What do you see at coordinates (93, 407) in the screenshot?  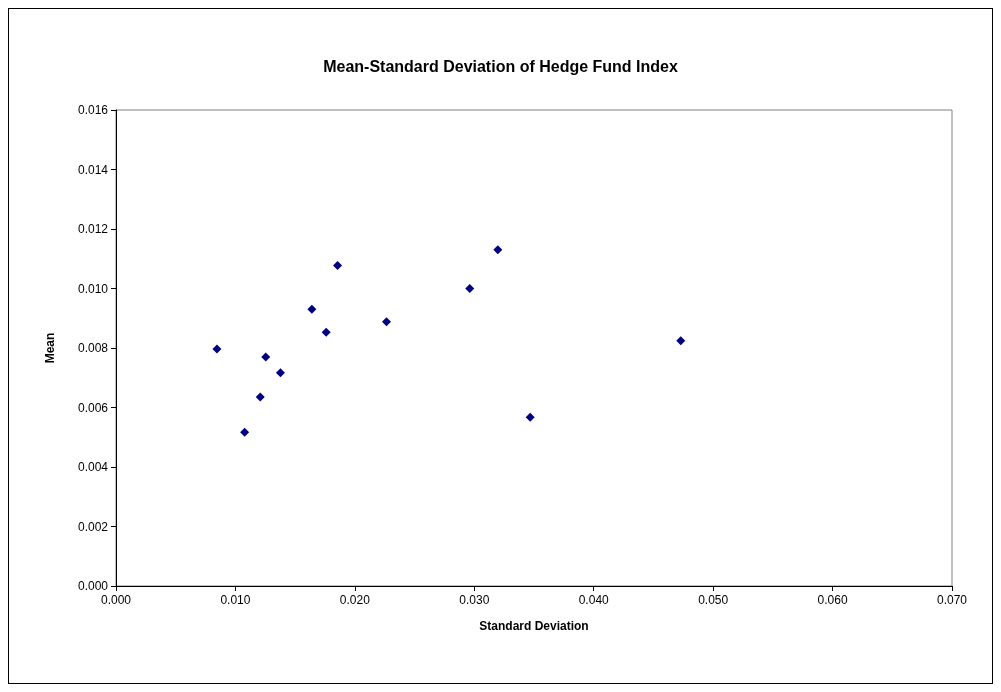 I see `y-tick-label: 0.006` at bounding box center [93, 407].